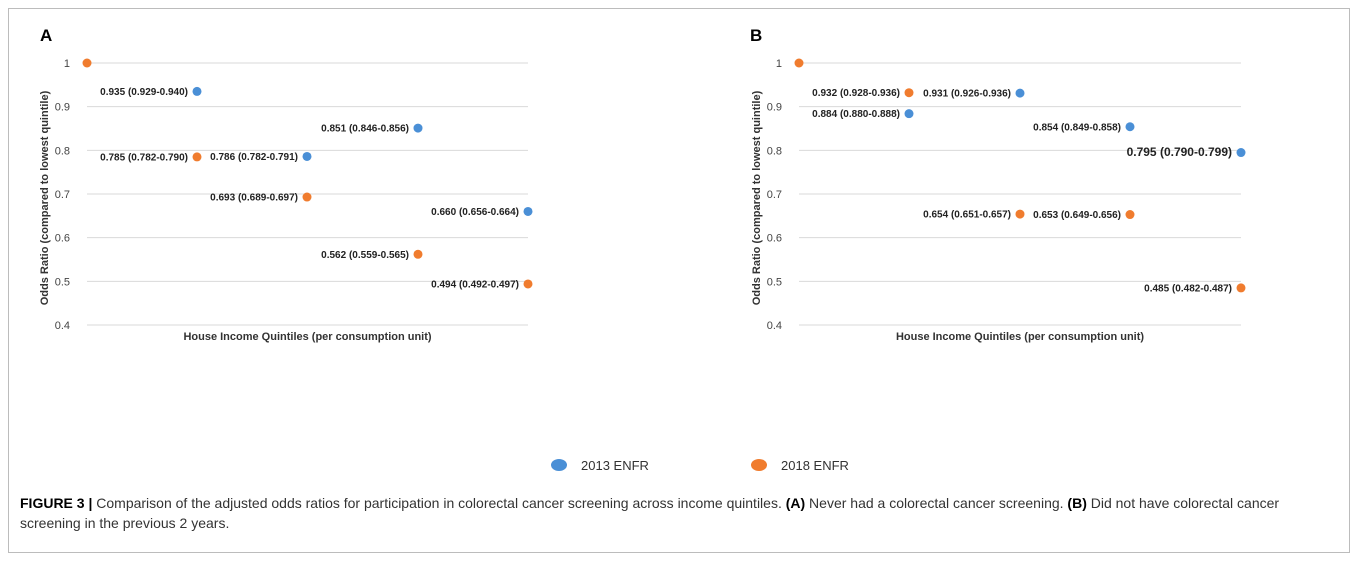 The image size is (1358, 563). Describe the element at coordinates (56, 503) in the screenshot. I see `caption-label: FIGURE 3 |` at that location.